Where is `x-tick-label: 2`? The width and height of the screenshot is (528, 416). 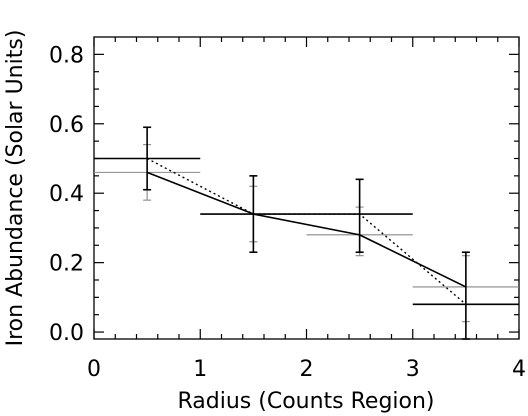 x-tick-label: 2 is located at coordinates (307, 369).